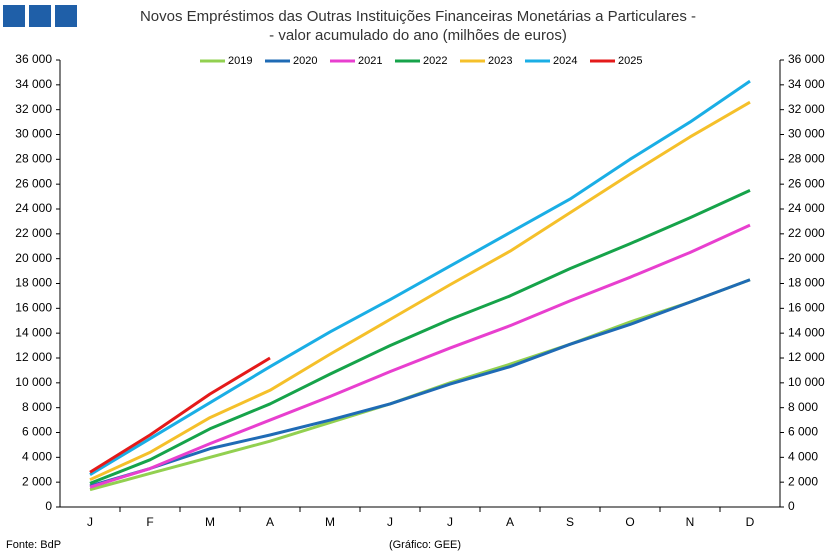  What do you see at coordinates (33, 233) in the screenshot?
I see `y-tick-label: 22 000` at bounding box center [33, 233].